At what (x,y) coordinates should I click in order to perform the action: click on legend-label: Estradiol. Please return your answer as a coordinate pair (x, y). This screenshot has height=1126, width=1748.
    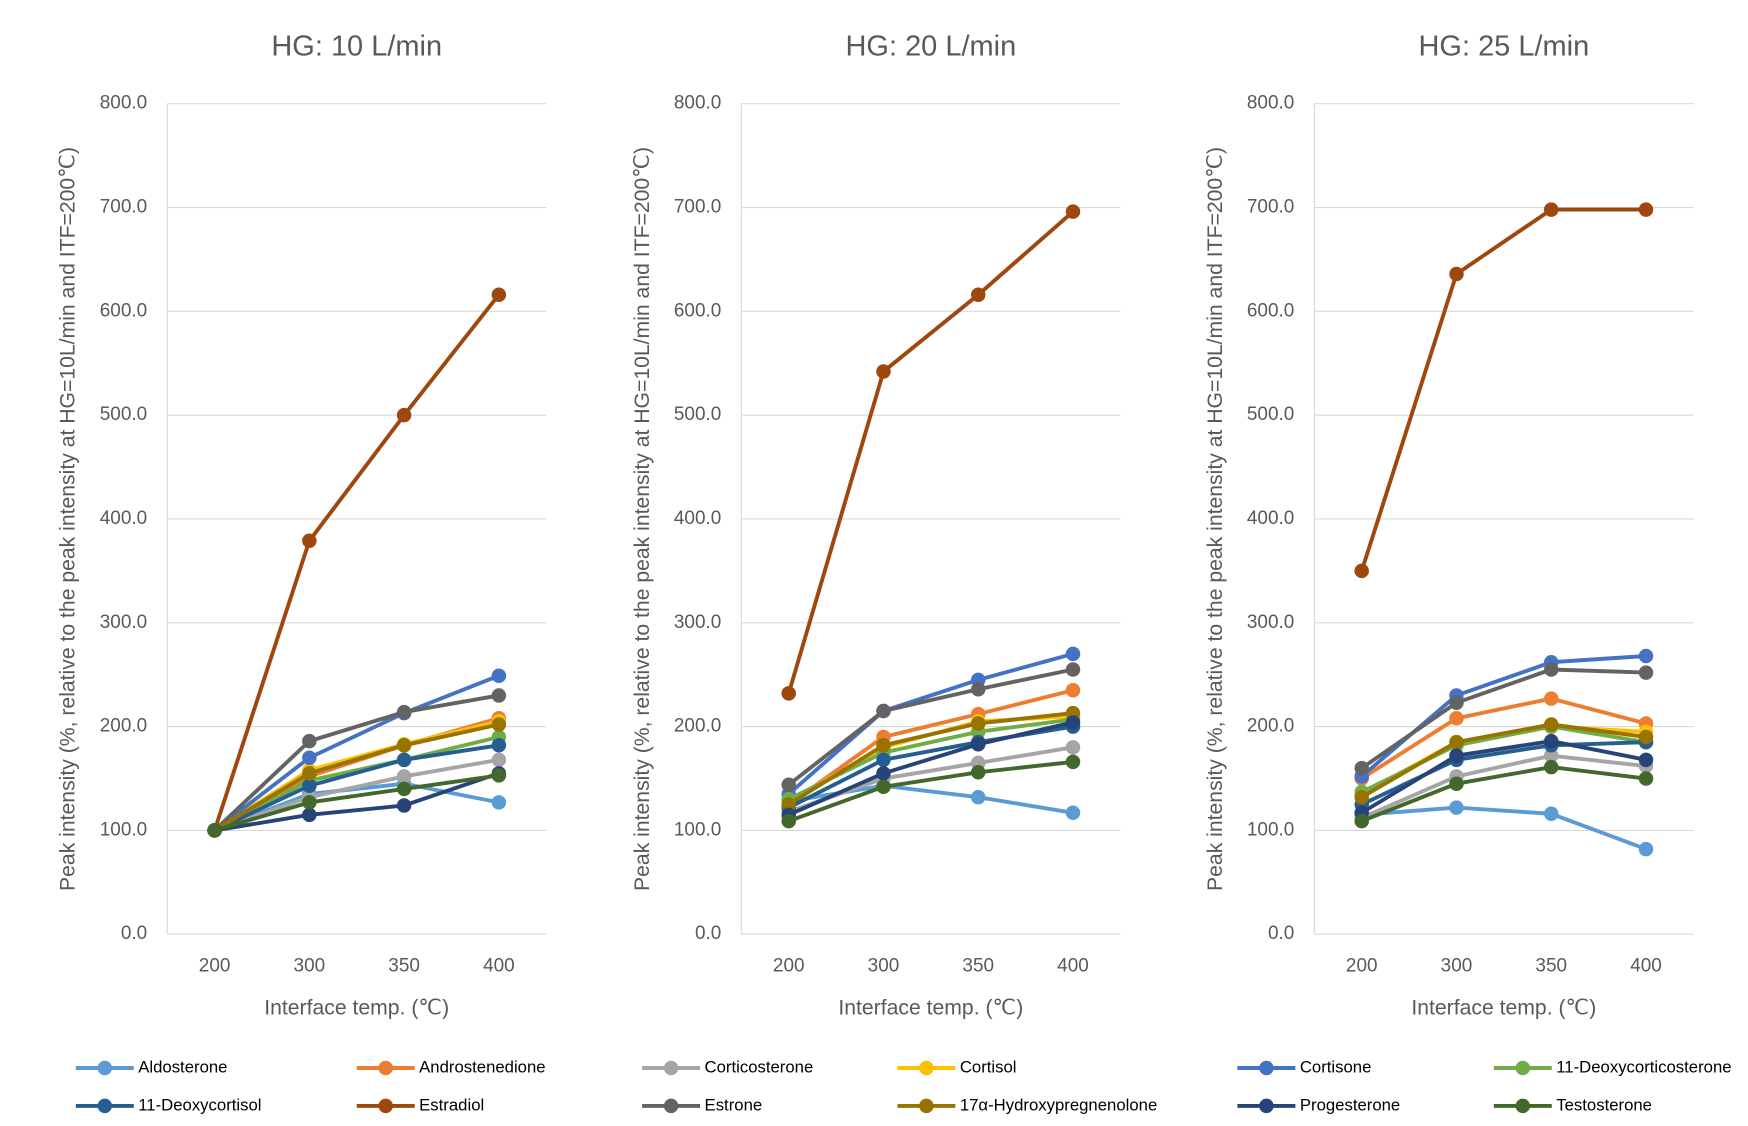
    Looking at the image, I should click on (451, 1104).